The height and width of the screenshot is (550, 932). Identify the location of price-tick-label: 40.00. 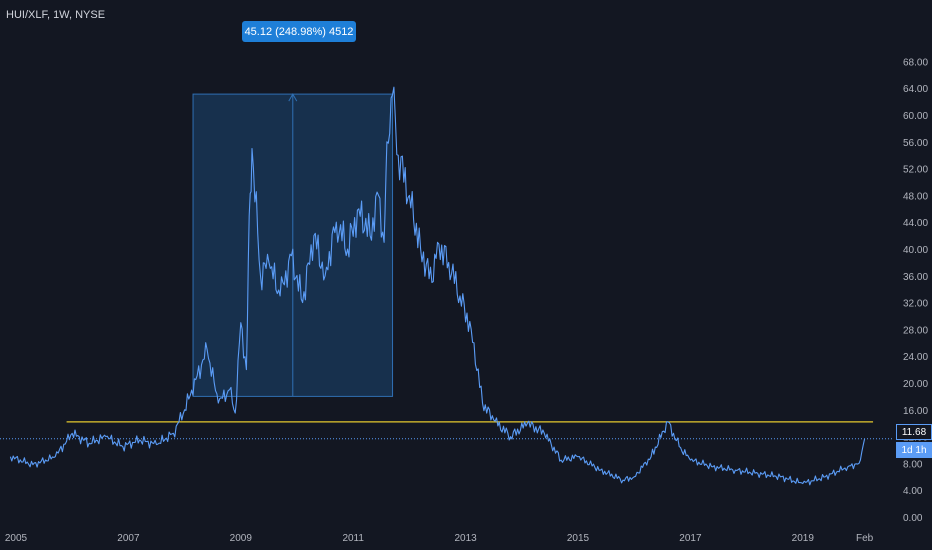
(915, 250).